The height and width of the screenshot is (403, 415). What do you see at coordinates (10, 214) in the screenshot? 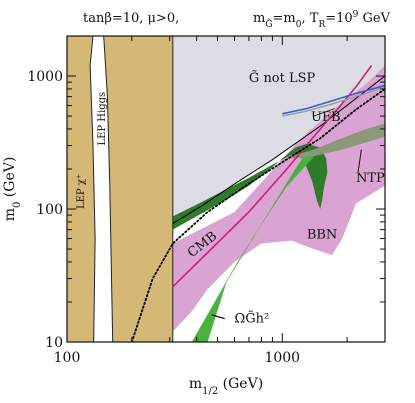
I see `y-axis-label-part-0: m` at bounding box center [10, 214].